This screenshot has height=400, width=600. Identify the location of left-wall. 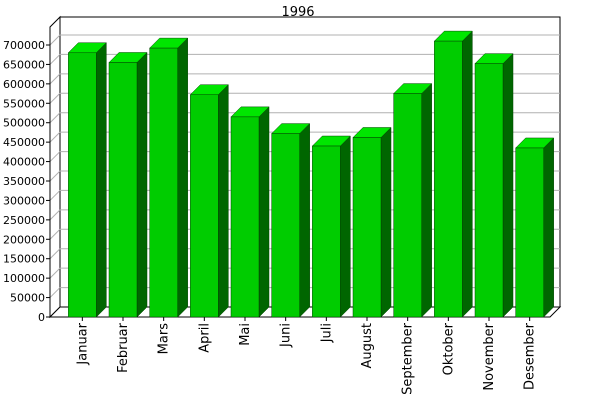
(55, 167).